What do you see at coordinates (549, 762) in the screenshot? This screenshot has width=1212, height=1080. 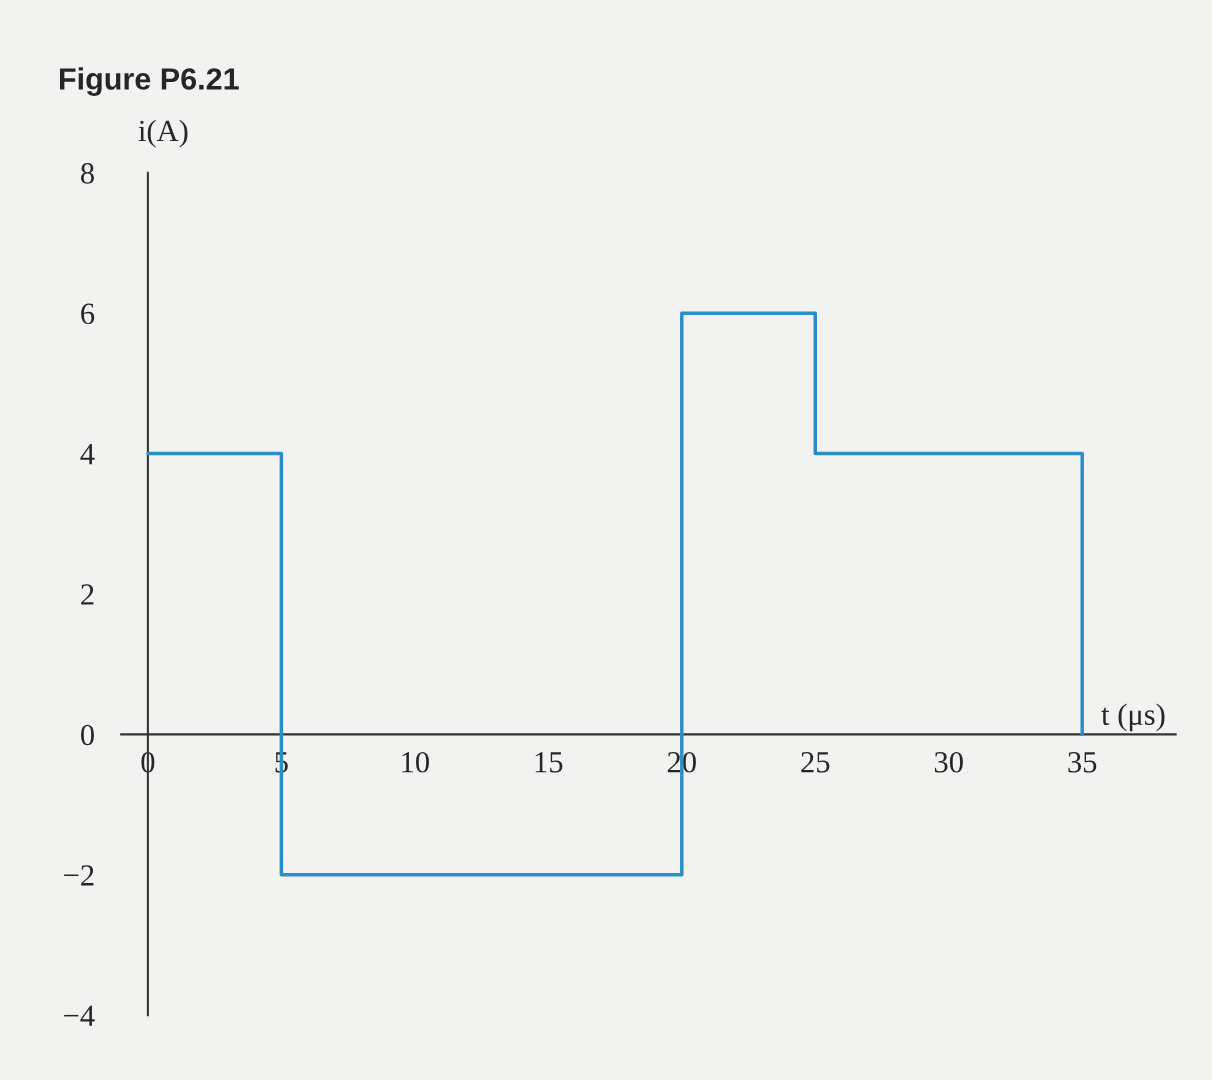 I see `x-tick-label: 15` at bounding box center [549, 762].